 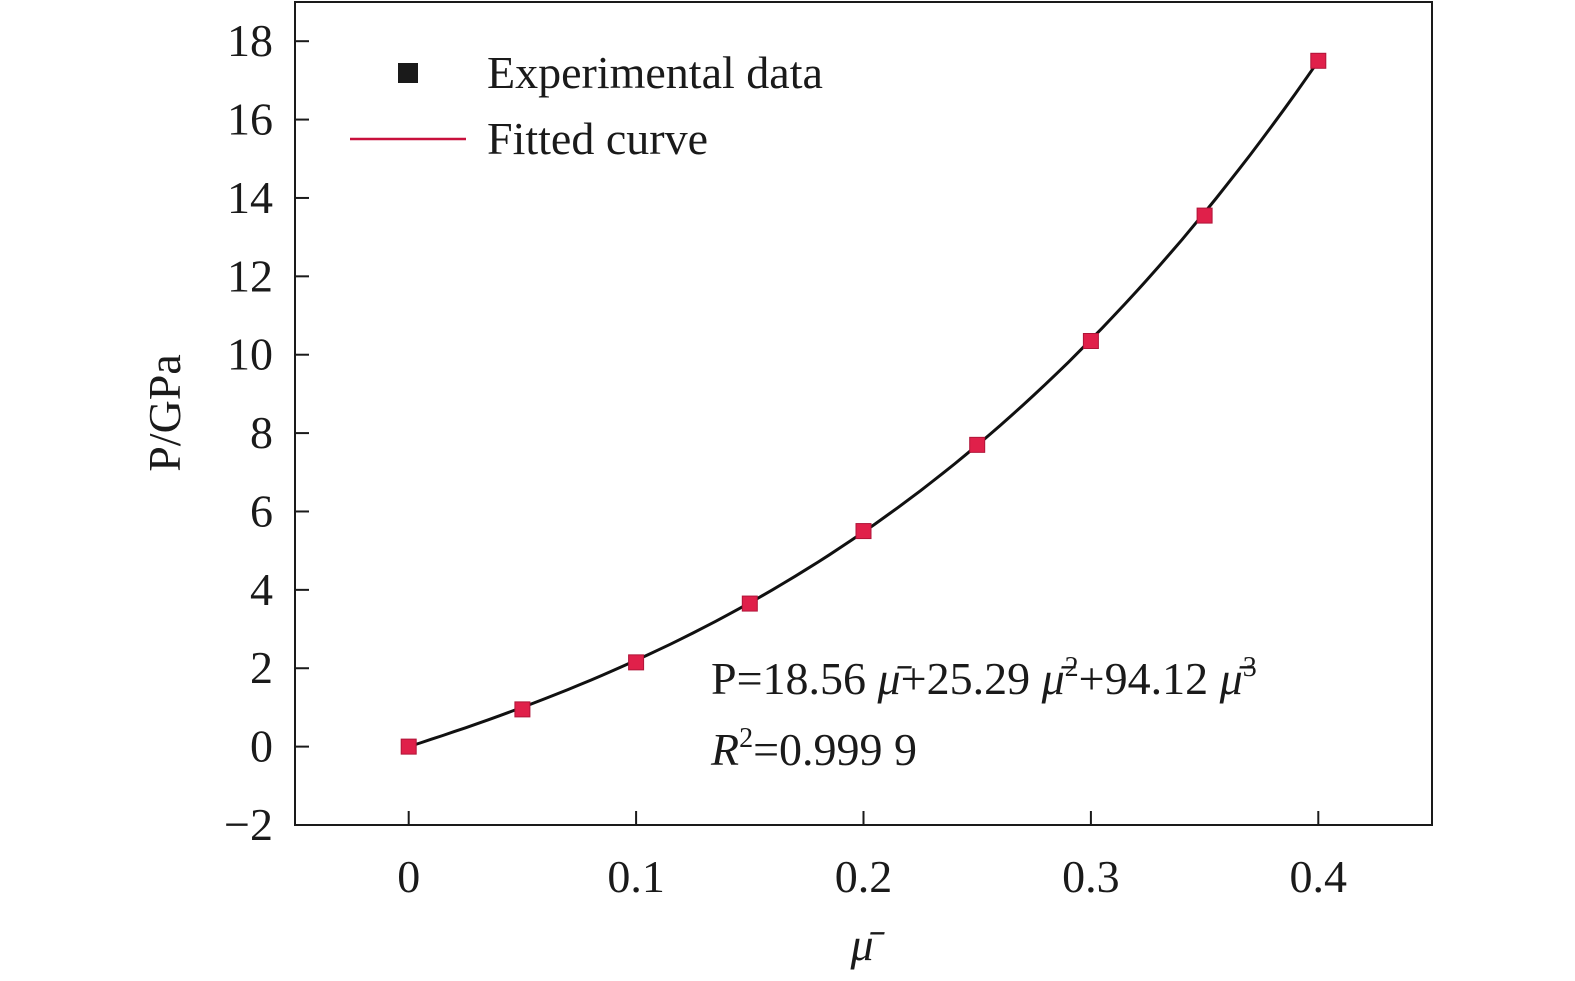 I want to click on r2-value: =0.999 9, so click(x=835, y=749).